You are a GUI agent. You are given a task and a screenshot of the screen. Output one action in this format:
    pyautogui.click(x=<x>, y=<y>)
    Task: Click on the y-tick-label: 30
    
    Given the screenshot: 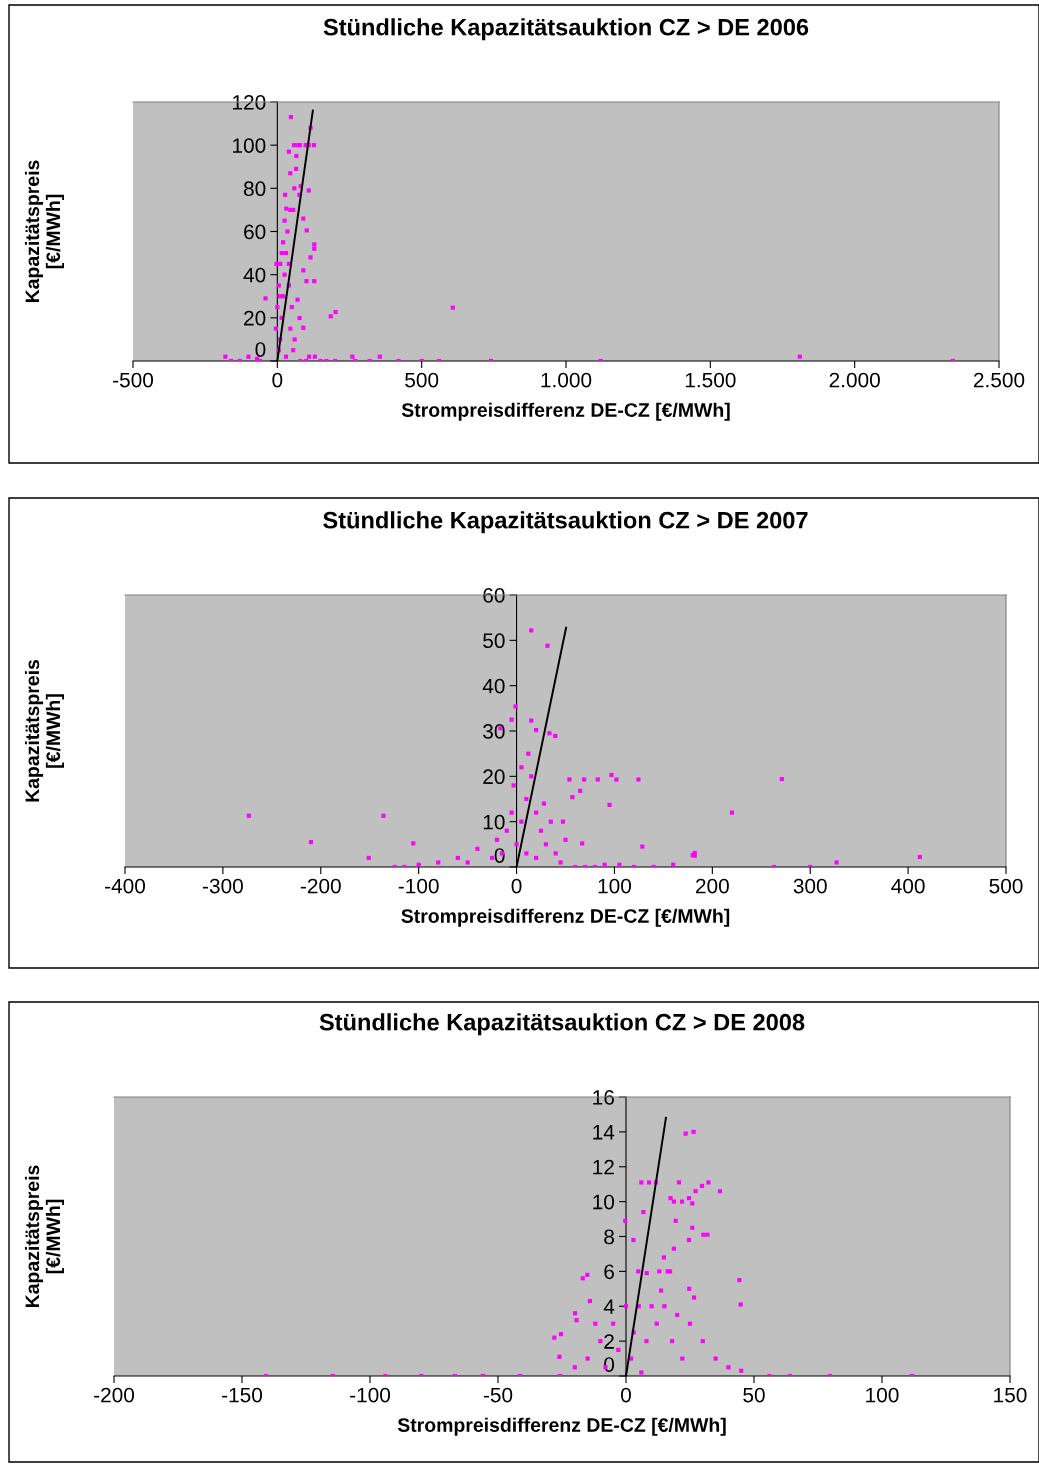 What is the action you would take?
    pyautogui.click(x=494, y=731)
    